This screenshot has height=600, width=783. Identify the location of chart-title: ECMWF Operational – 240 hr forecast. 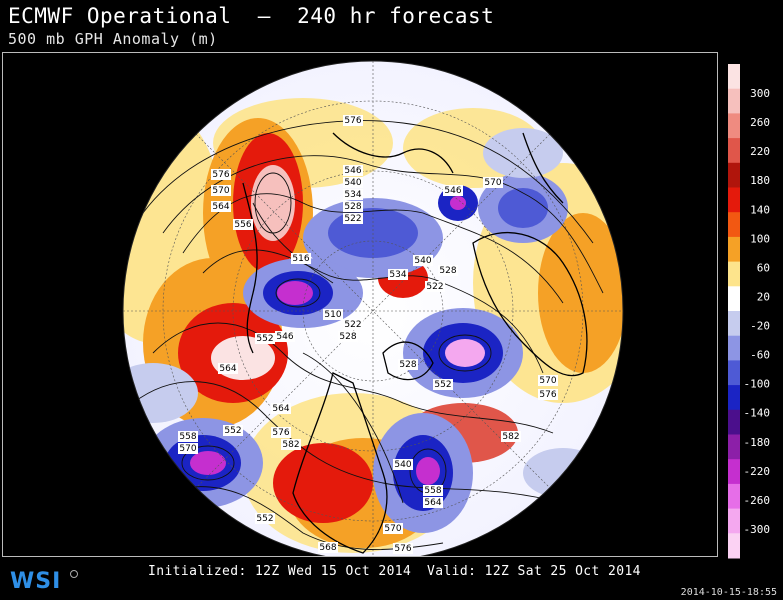
(251, 16).